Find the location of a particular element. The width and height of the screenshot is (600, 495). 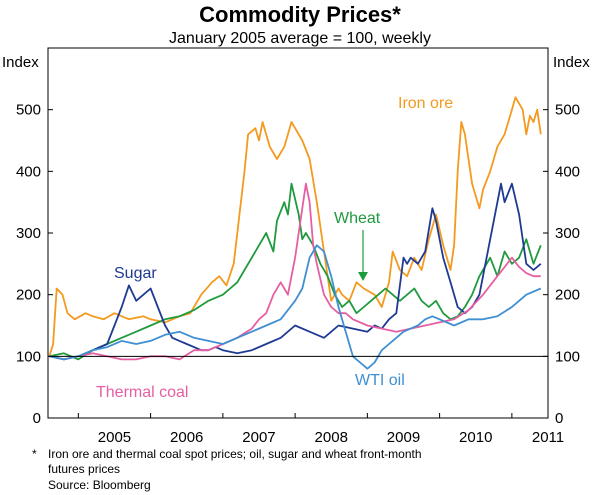

x-tick-label: 2008 is located at coordinates (331, 437).